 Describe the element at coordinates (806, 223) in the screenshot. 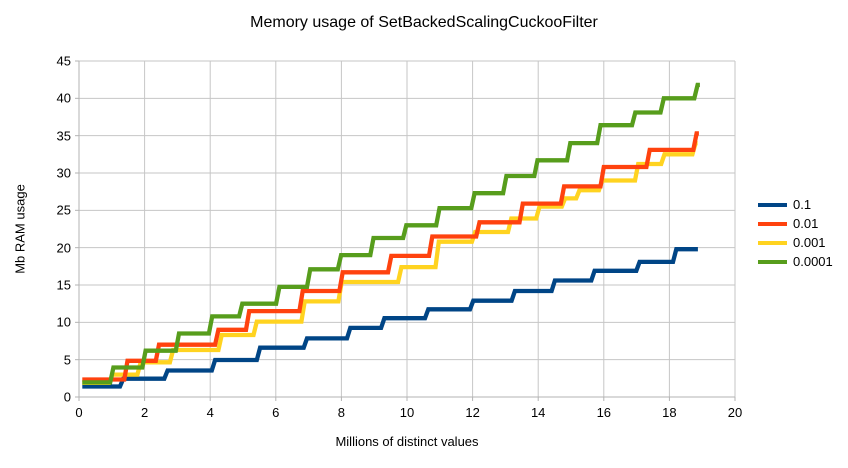

I see `legend-label: 0.01` at that location.